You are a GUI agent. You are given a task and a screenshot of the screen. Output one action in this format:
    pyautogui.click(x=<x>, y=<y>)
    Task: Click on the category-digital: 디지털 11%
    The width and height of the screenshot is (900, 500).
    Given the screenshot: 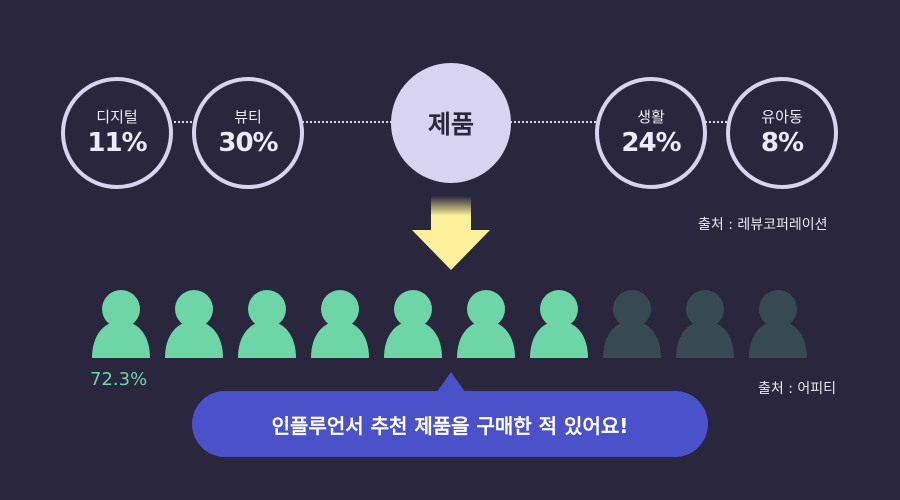 What is the action you would take?
    pyautogui.click(x=117, y=133)
    